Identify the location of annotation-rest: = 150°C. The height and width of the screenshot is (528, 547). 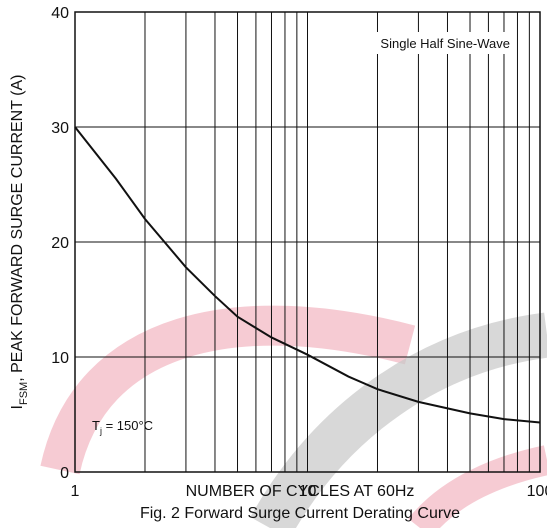
(127, 425).